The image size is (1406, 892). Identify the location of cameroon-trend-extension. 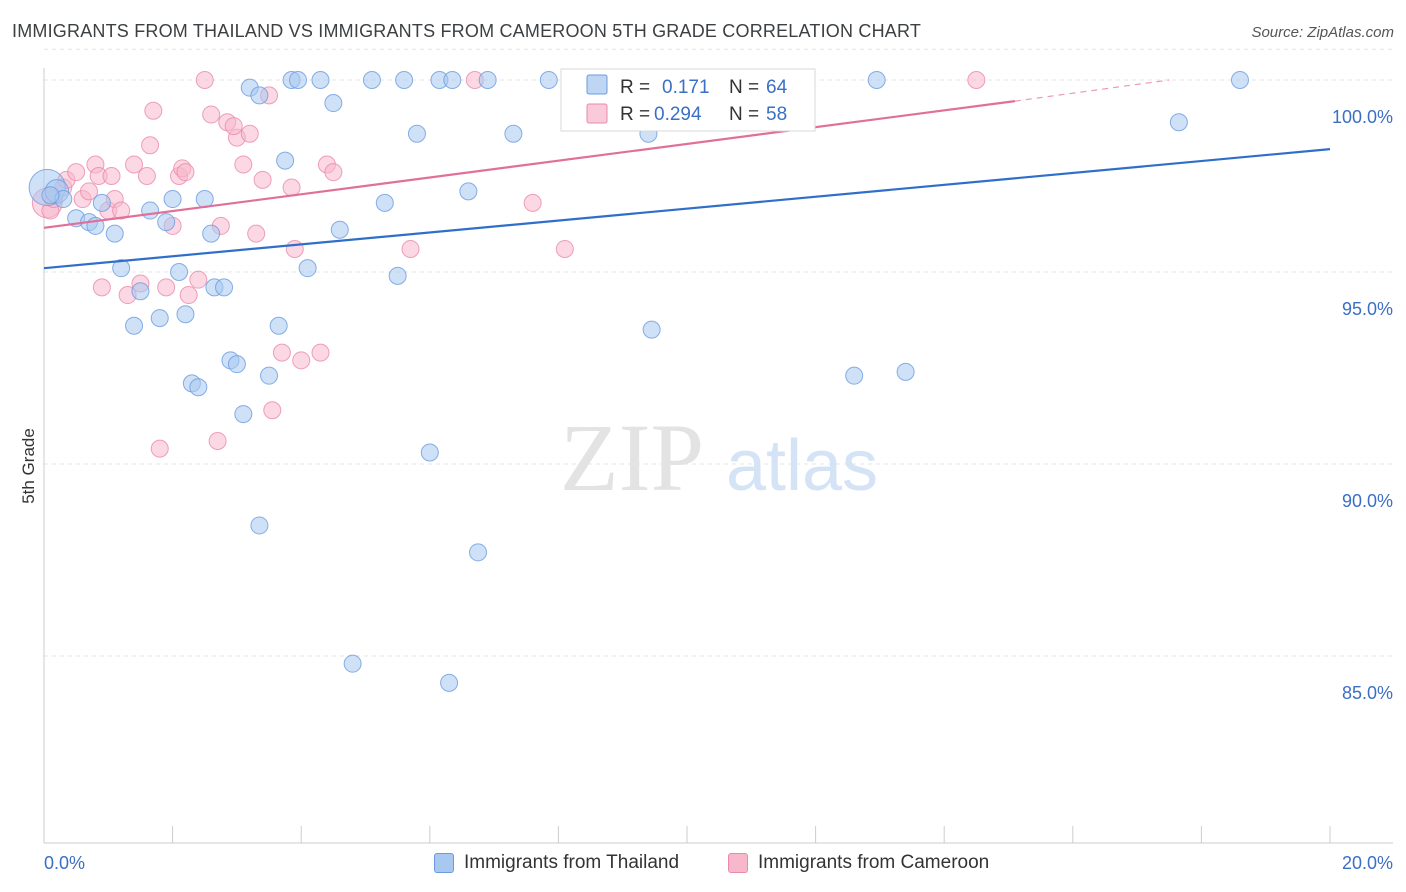
(1092, 90).